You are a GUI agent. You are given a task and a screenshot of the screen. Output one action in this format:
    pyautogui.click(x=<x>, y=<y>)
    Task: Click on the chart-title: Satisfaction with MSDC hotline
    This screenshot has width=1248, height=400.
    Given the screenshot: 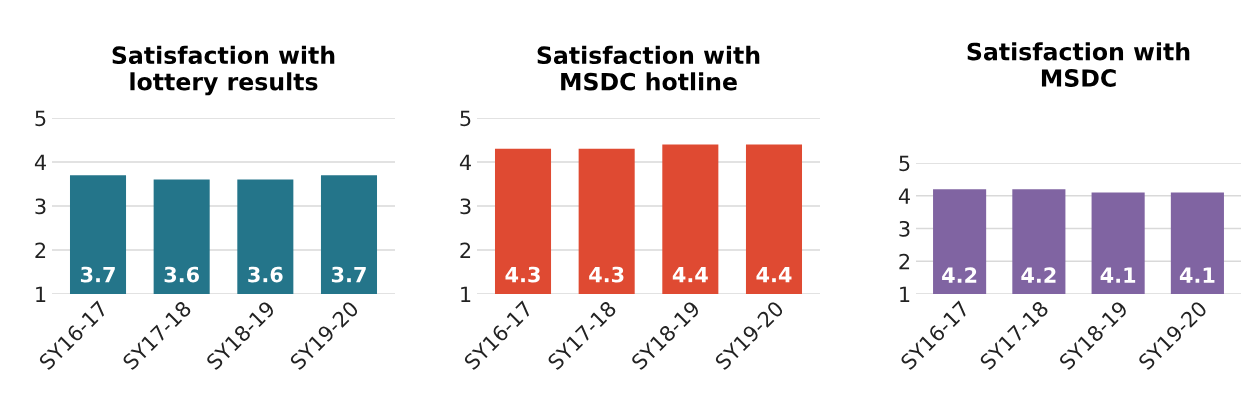 What is the action you would take?
    pyautogui.click(x=648, y=68)
    